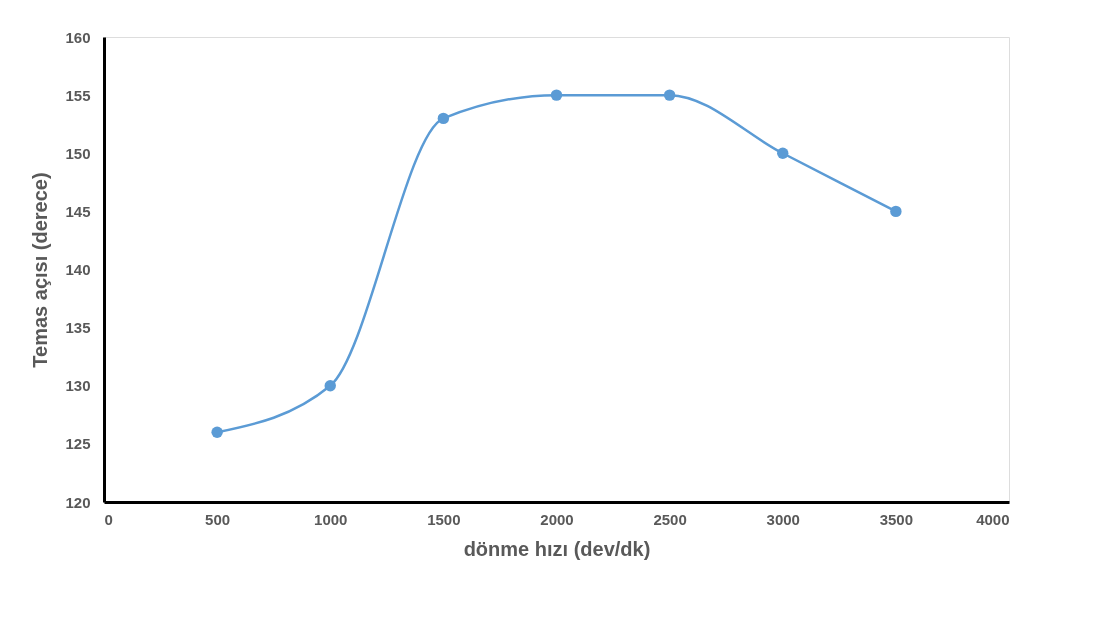 This screenshot has height=631, width=1120. I want to click on y-tick-label: 135, so click(78, 328).